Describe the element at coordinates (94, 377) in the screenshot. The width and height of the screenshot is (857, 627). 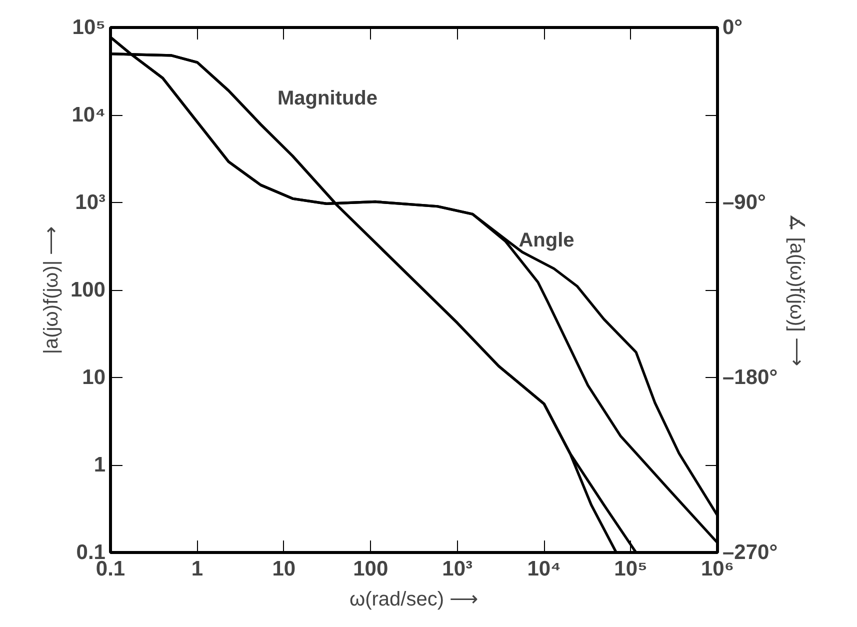
I see `y-tick-label: 10` at that location.